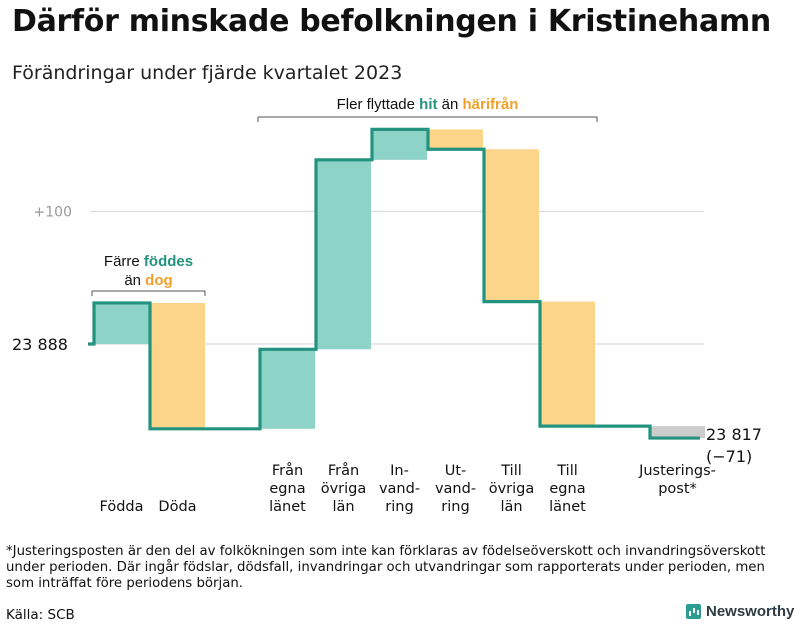 This screenshot has height=625, width=800. Describe the element at coordinates (168, 261) in the screenshot. I see `annotation-highlight-fodda: föddes` at that location.